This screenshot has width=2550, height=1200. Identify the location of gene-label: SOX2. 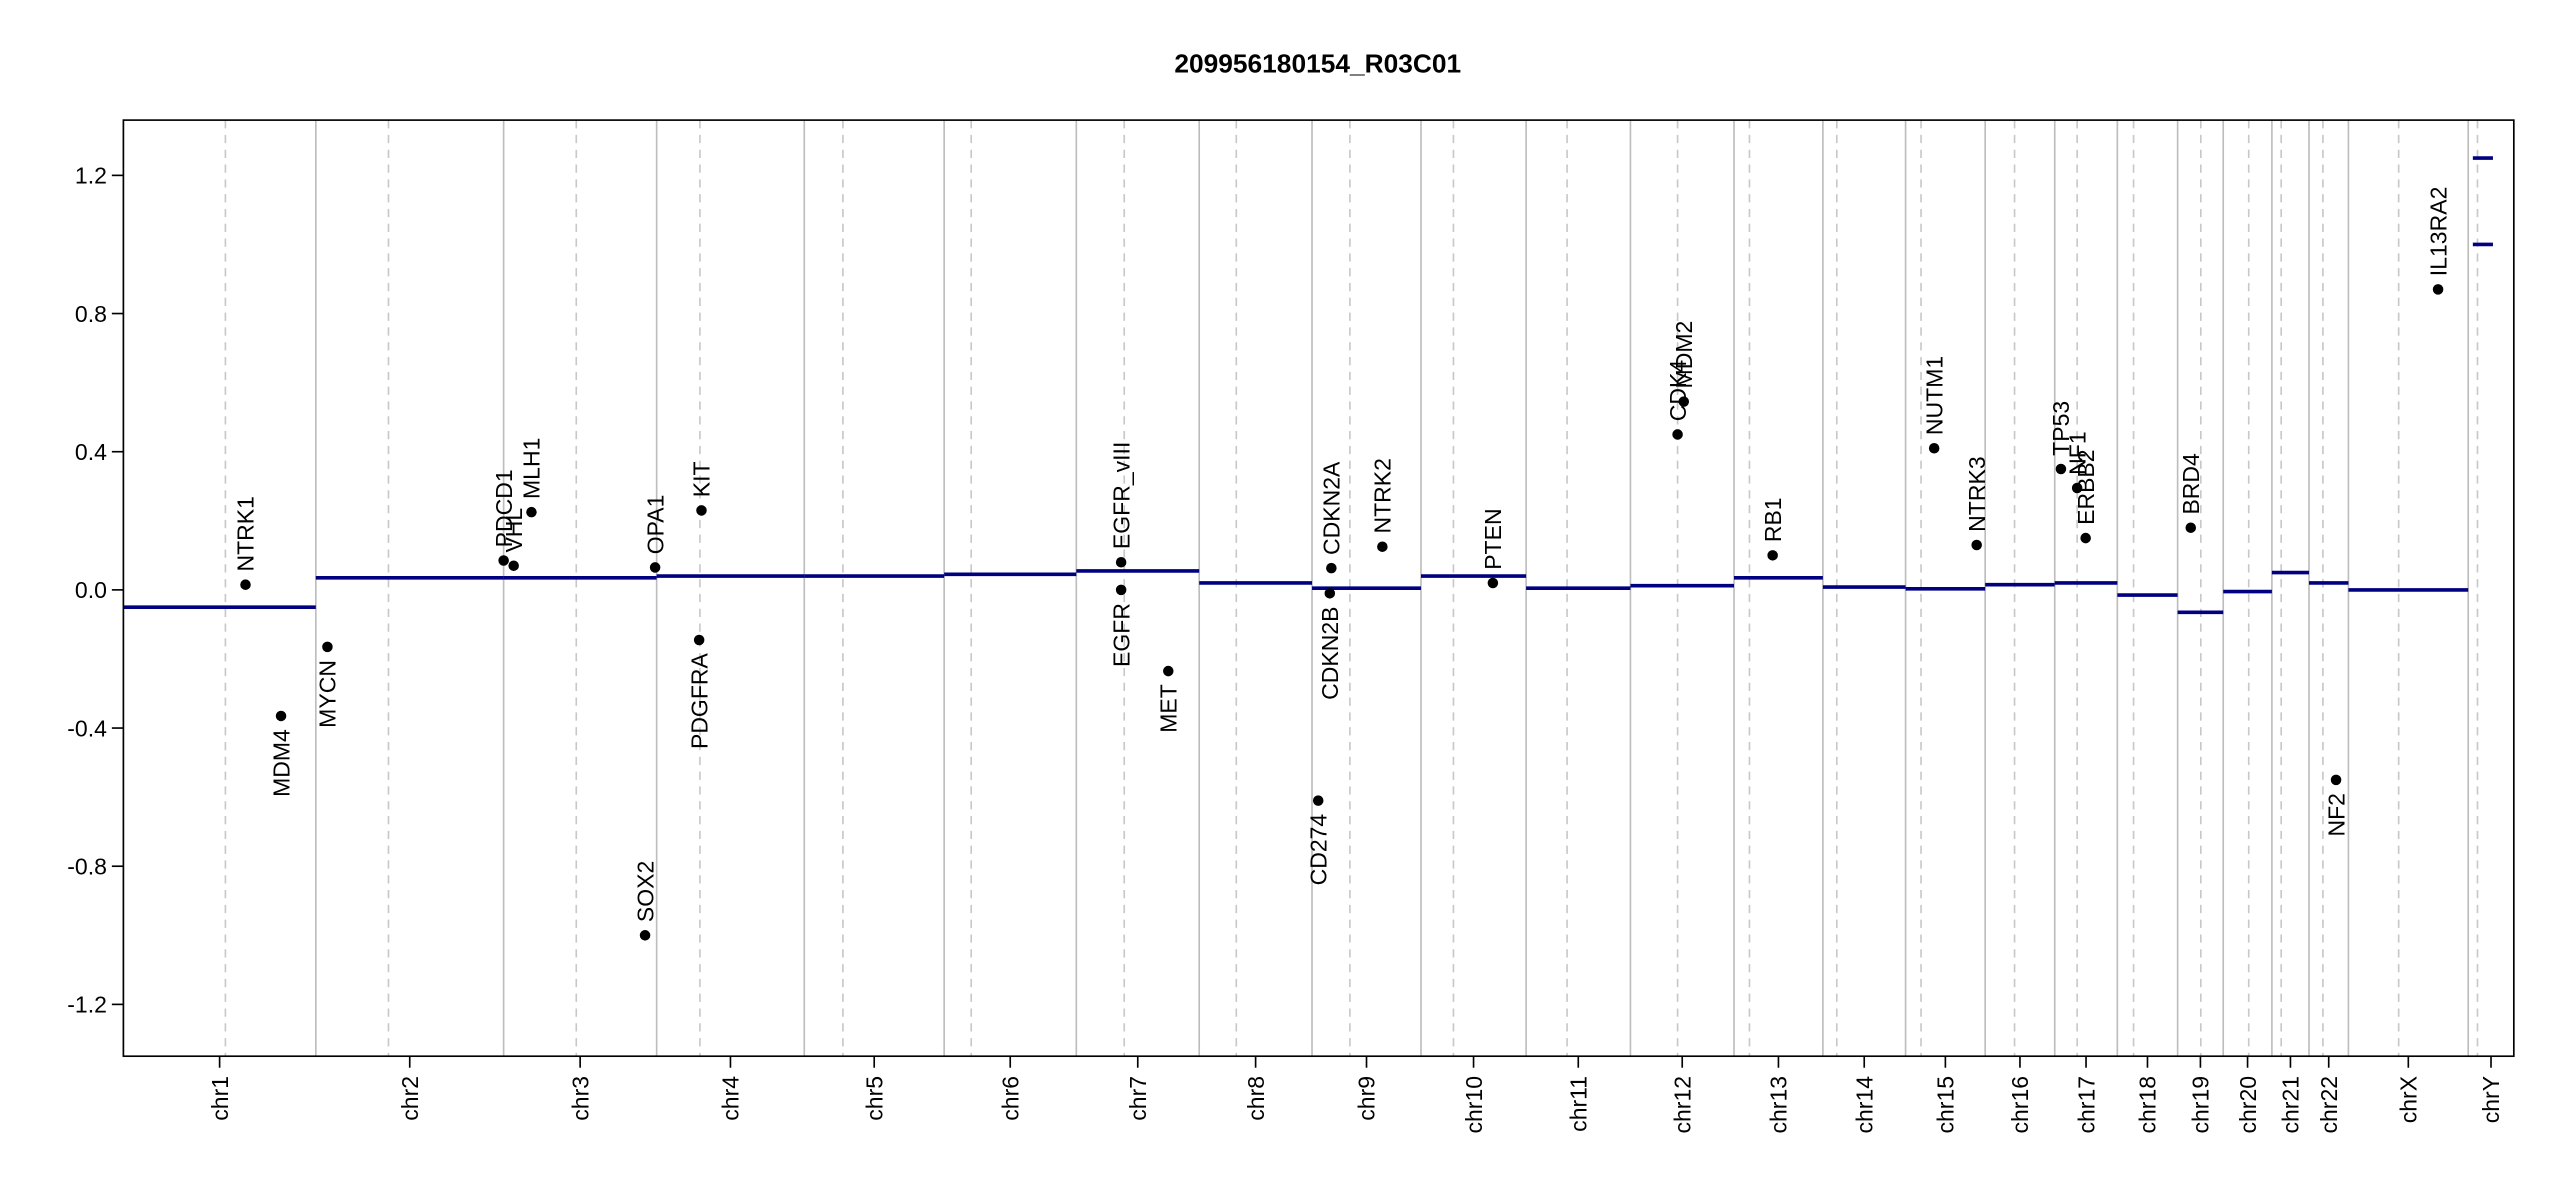
(645, 891).